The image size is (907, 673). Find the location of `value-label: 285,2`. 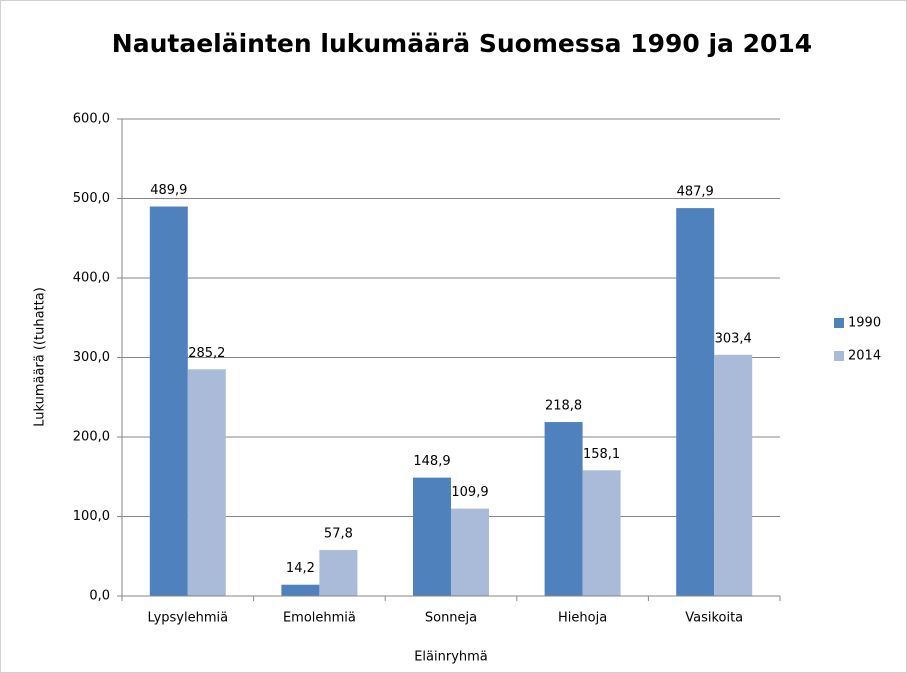

value-label: 285,2 is located at coordinates (206, 353).